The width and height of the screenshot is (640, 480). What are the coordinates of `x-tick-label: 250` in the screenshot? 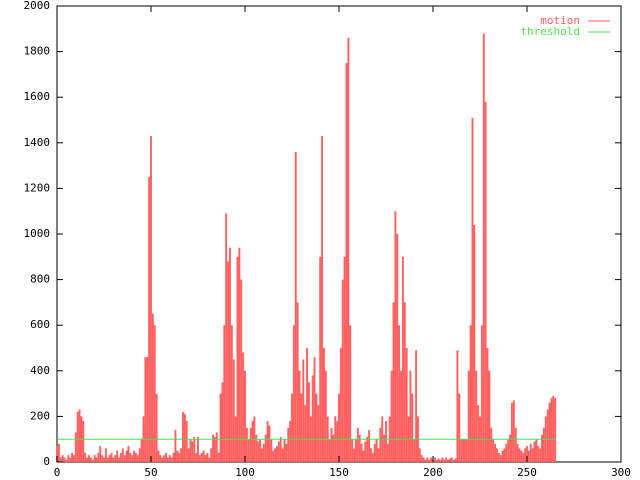 It's located at (527, 472).